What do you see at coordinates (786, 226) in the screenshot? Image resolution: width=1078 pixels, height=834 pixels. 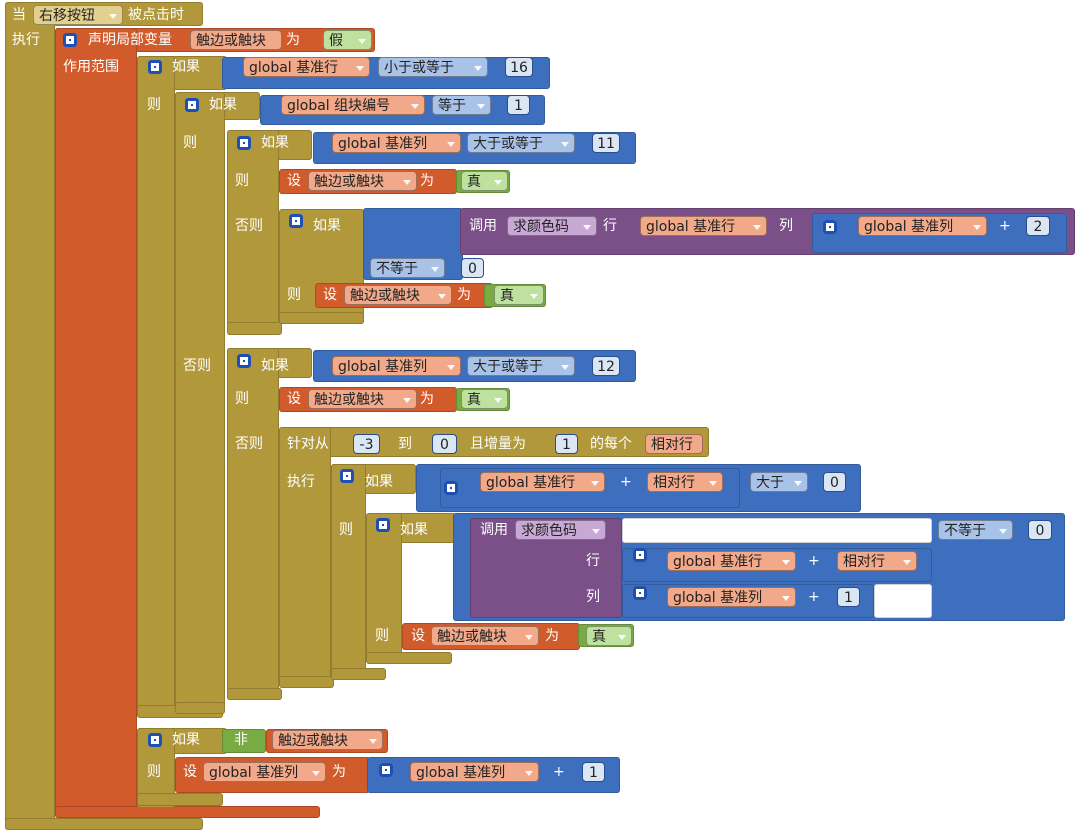 I see `block-label: 列` at bounding box center [786, 226].